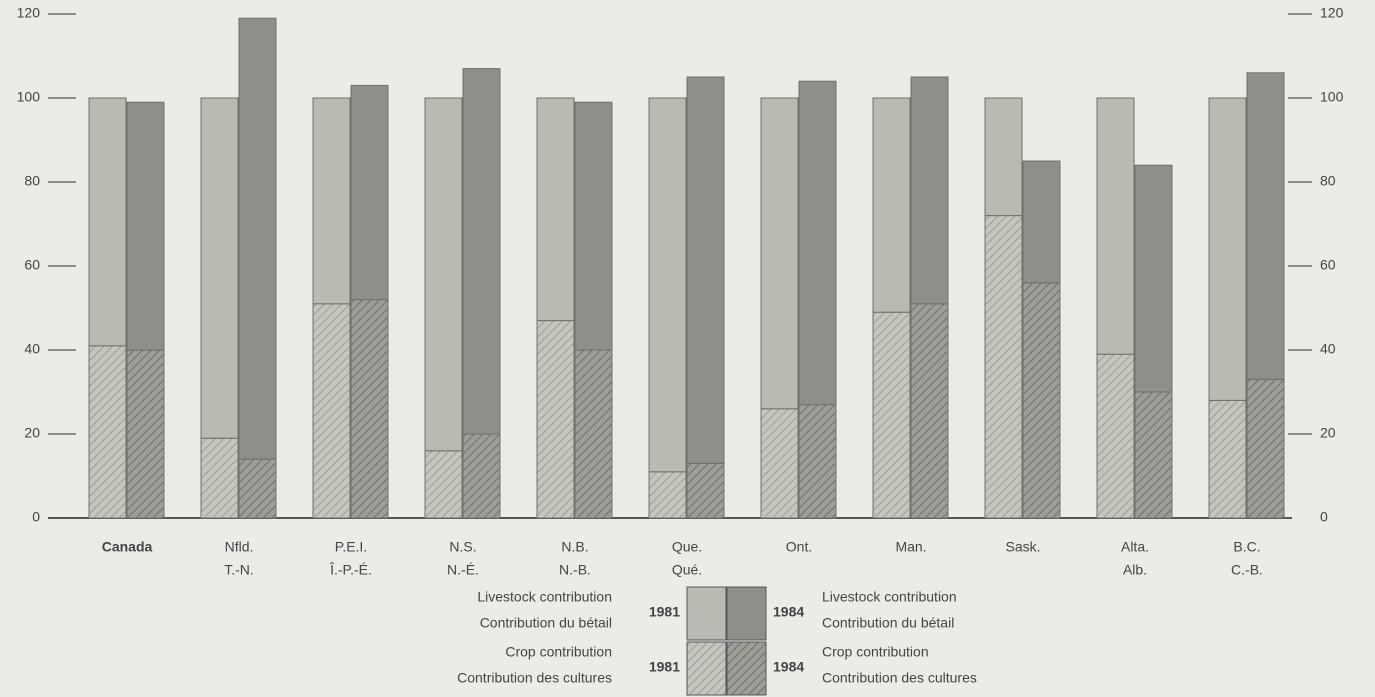 Image resolution: width=1375 pixels, height=697 pixels. What do you see at coordinates (799, 547) in the screenshot?
I see `x-tick-label: Ont.` at bounding box center [799, 547].